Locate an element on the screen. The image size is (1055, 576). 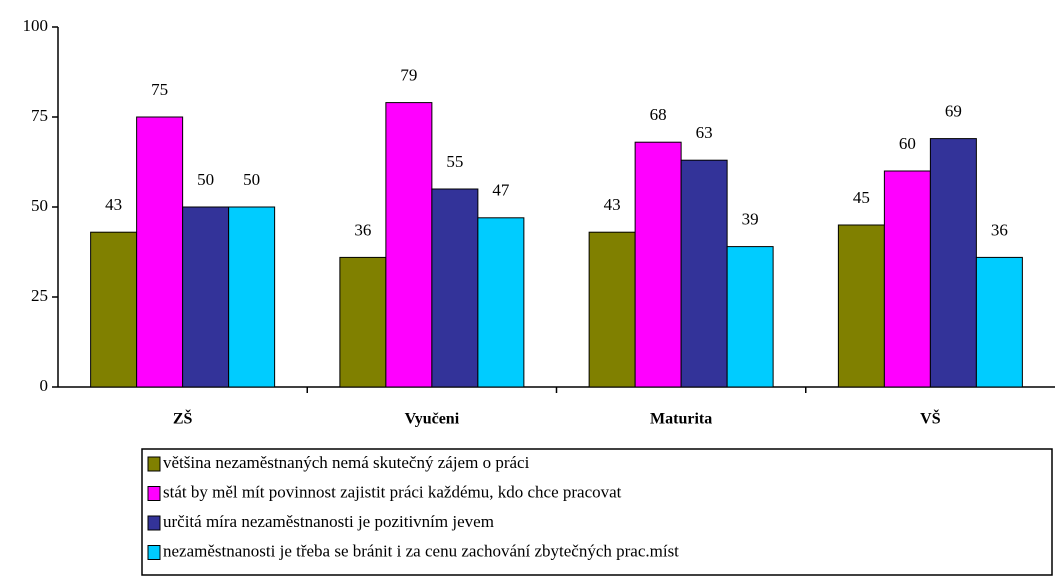
y-tick-label: 75 is located at coordinates (39, 115).